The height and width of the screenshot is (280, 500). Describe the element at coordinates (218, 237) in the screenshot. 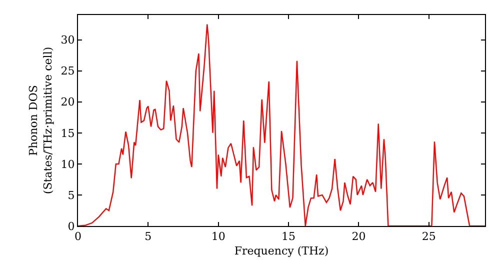

I see `x-tick-label: 10` at that location.